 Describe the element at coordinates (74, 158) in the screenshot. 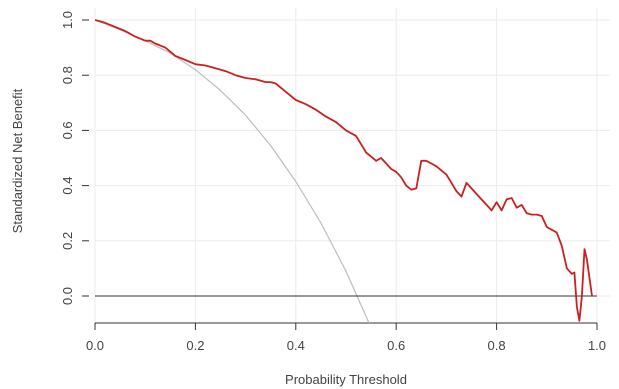

I see `y-axis-ticks: 0.0 0.2 0.4 0.6 0.8 1.0` at that location.